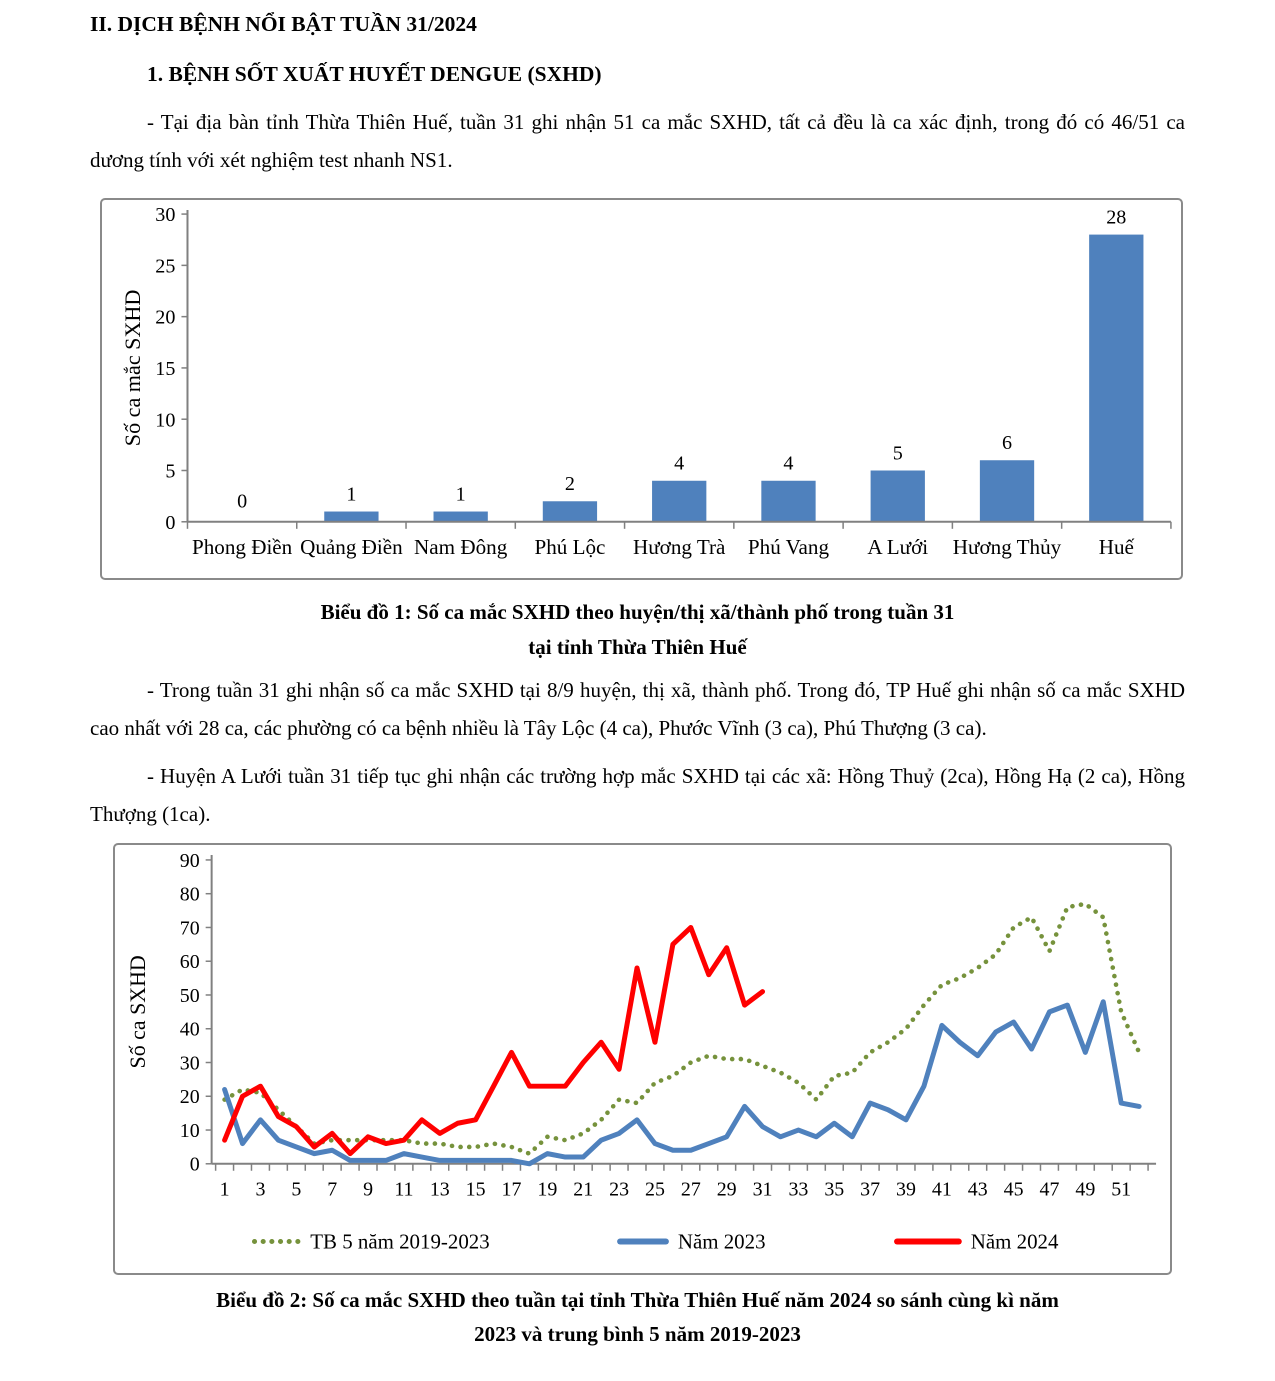  Describe the element at coordinates (978, 1190) in the screenshot. I see `x-tick-label-week-43: 43` at that location.